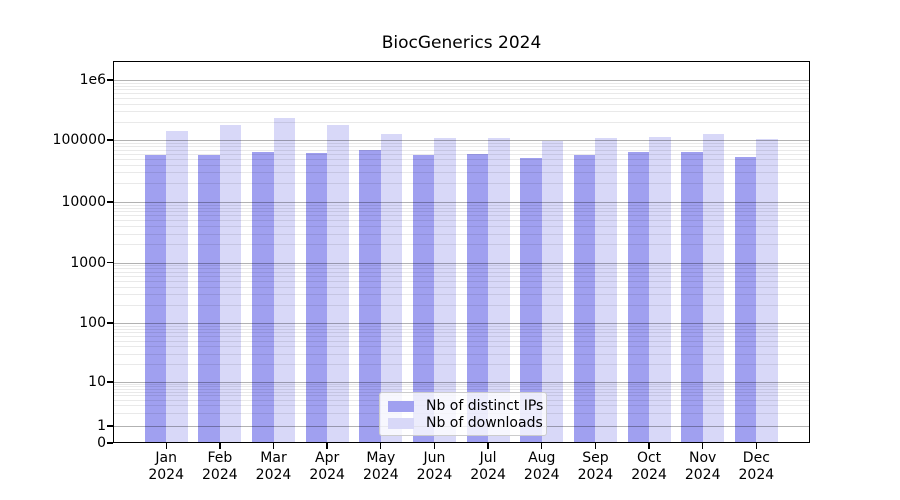 The height and width of the screenshot is (500, 900). What do you see at coordinates (338, 283) in the screenshot?
I see `bar-downloads-apr` at bounding box center [338, 283].